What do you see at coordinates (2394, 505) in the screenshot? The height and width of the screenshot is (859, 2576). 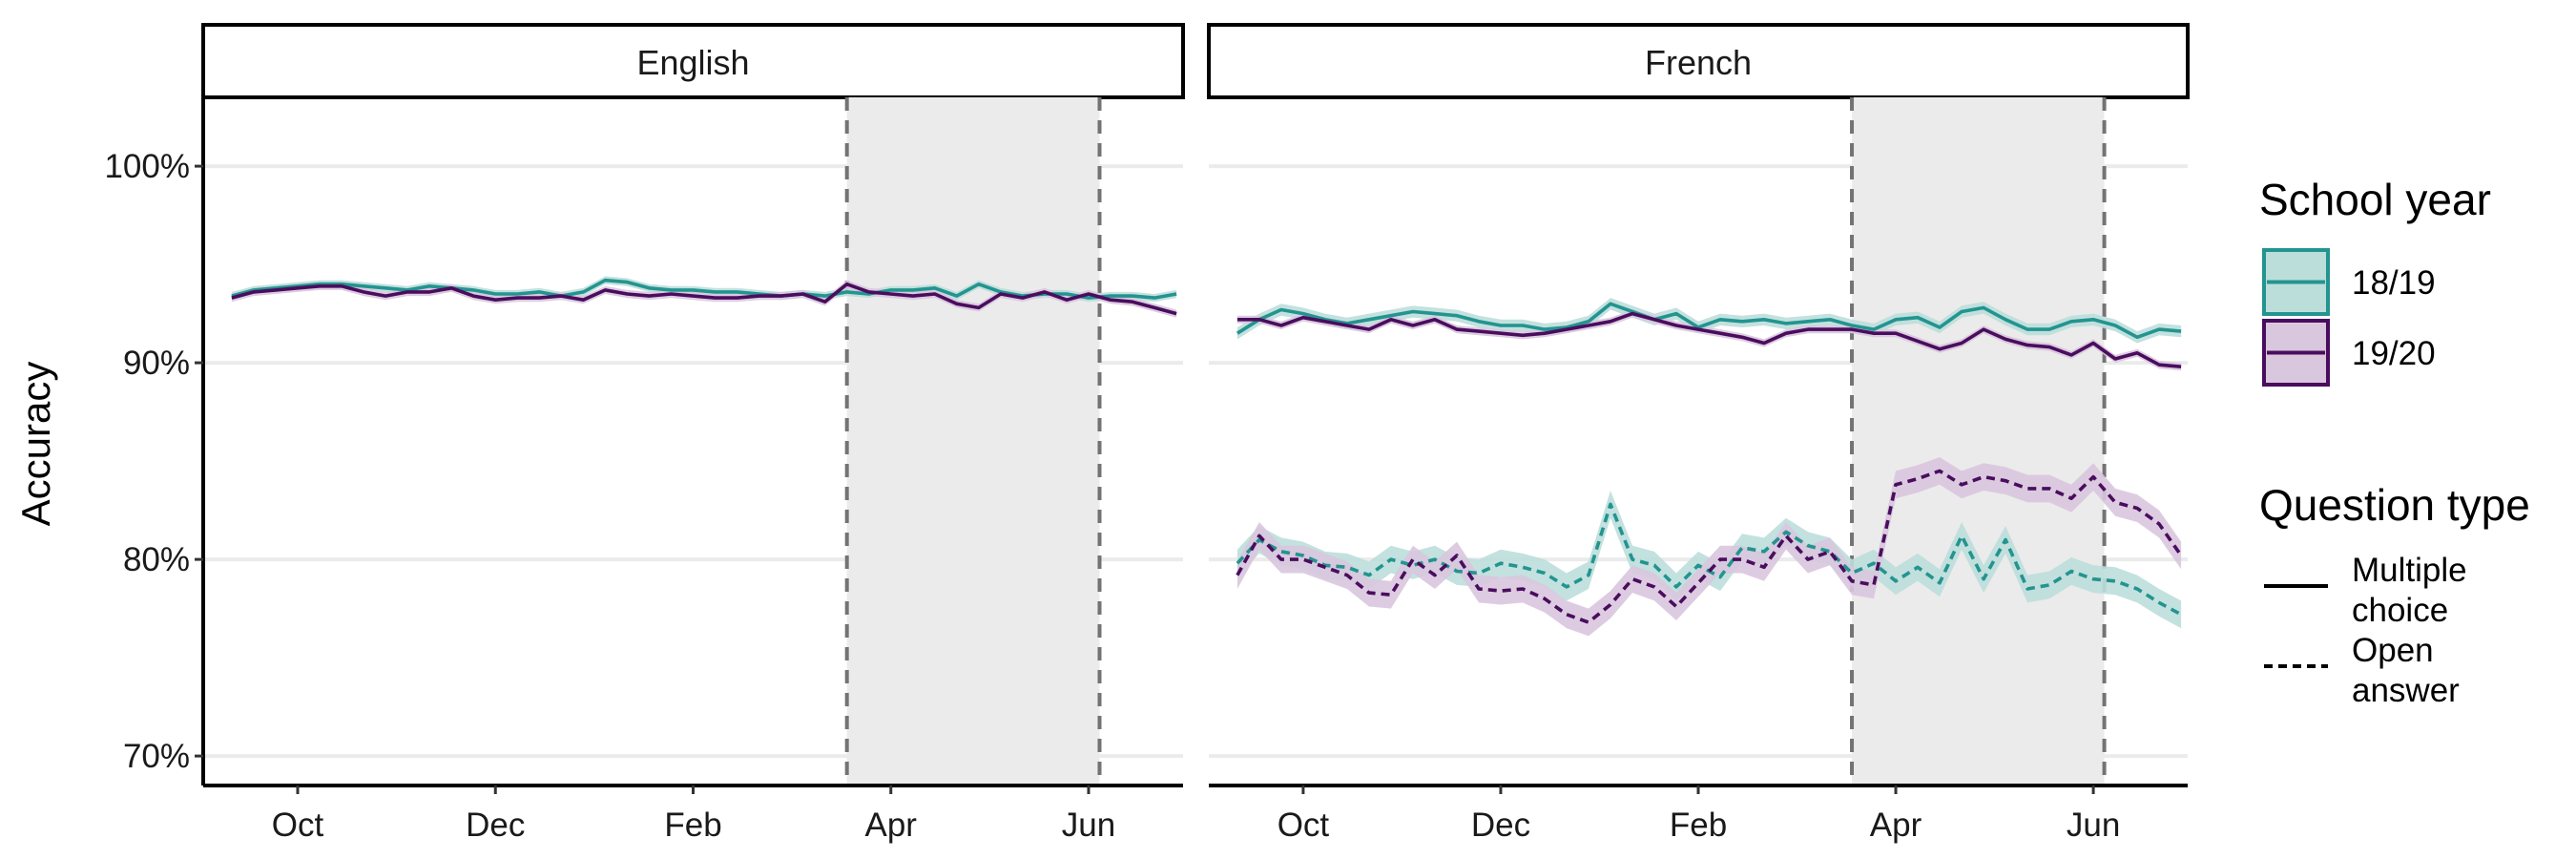 I see `legend-title-question-type: Question type` at bounding box center [2394, 505].